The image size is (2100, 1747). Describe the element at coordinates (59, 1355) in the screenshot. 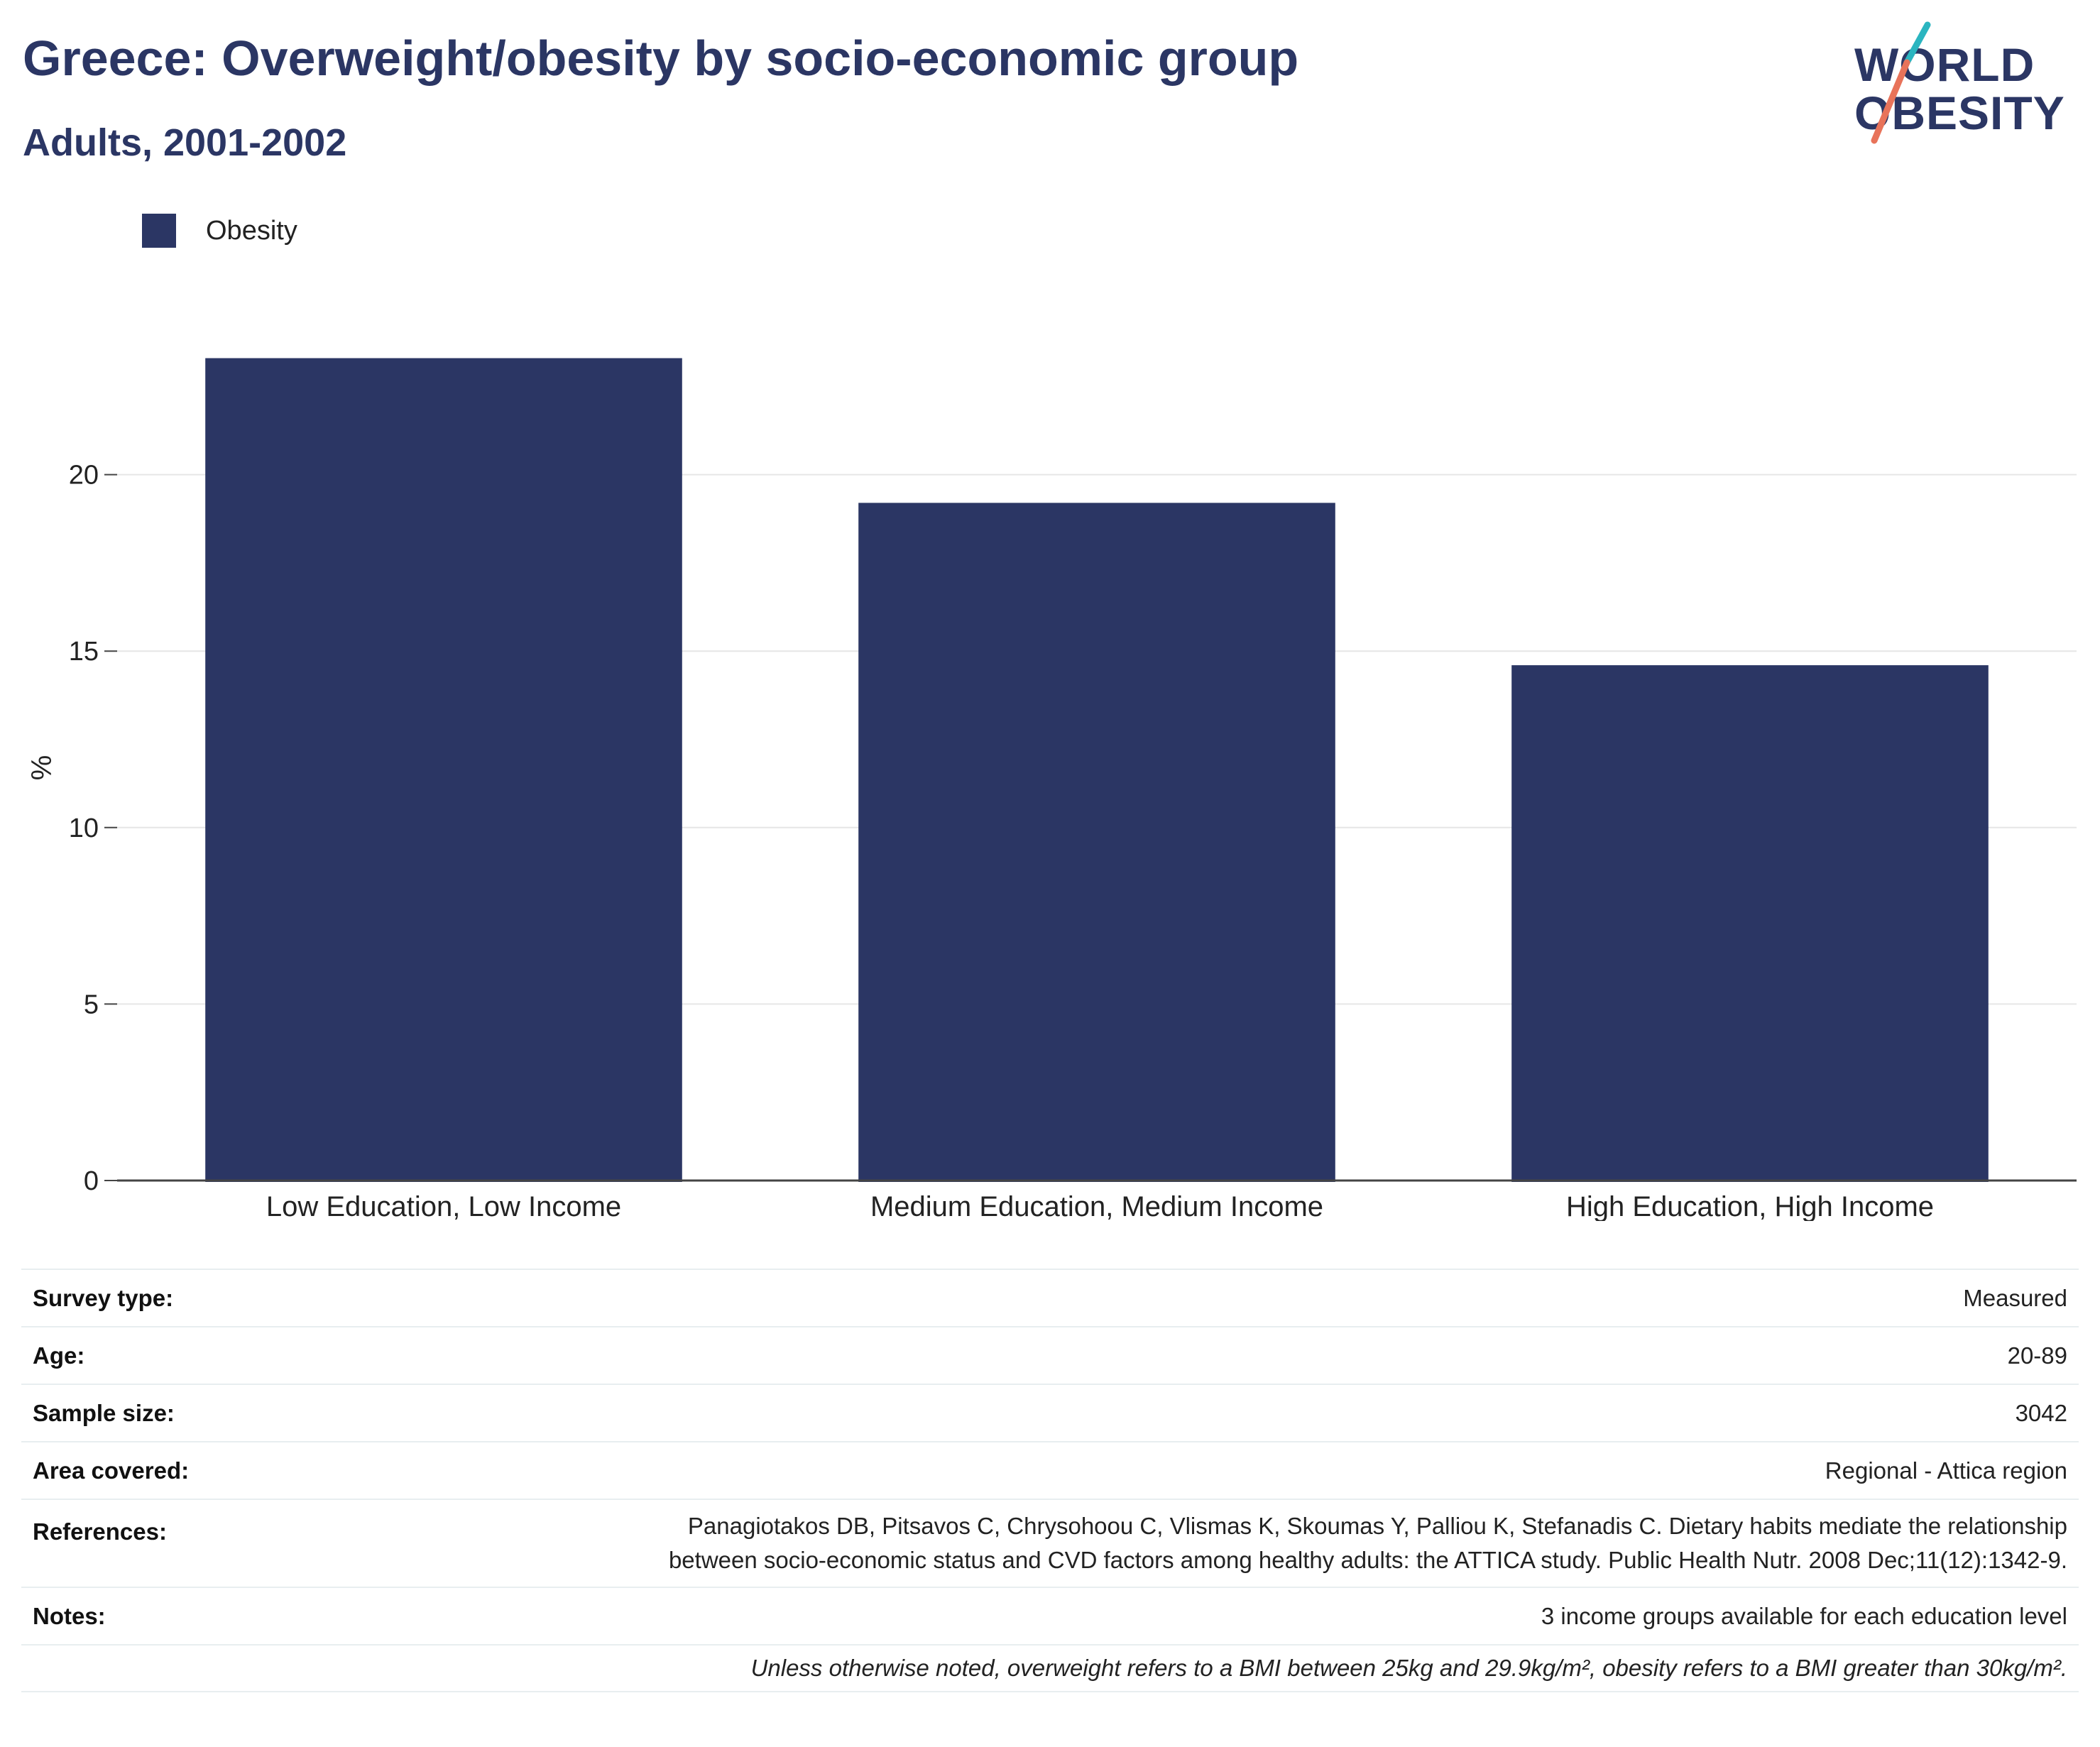

I see `meta-label: Age:` at that location.